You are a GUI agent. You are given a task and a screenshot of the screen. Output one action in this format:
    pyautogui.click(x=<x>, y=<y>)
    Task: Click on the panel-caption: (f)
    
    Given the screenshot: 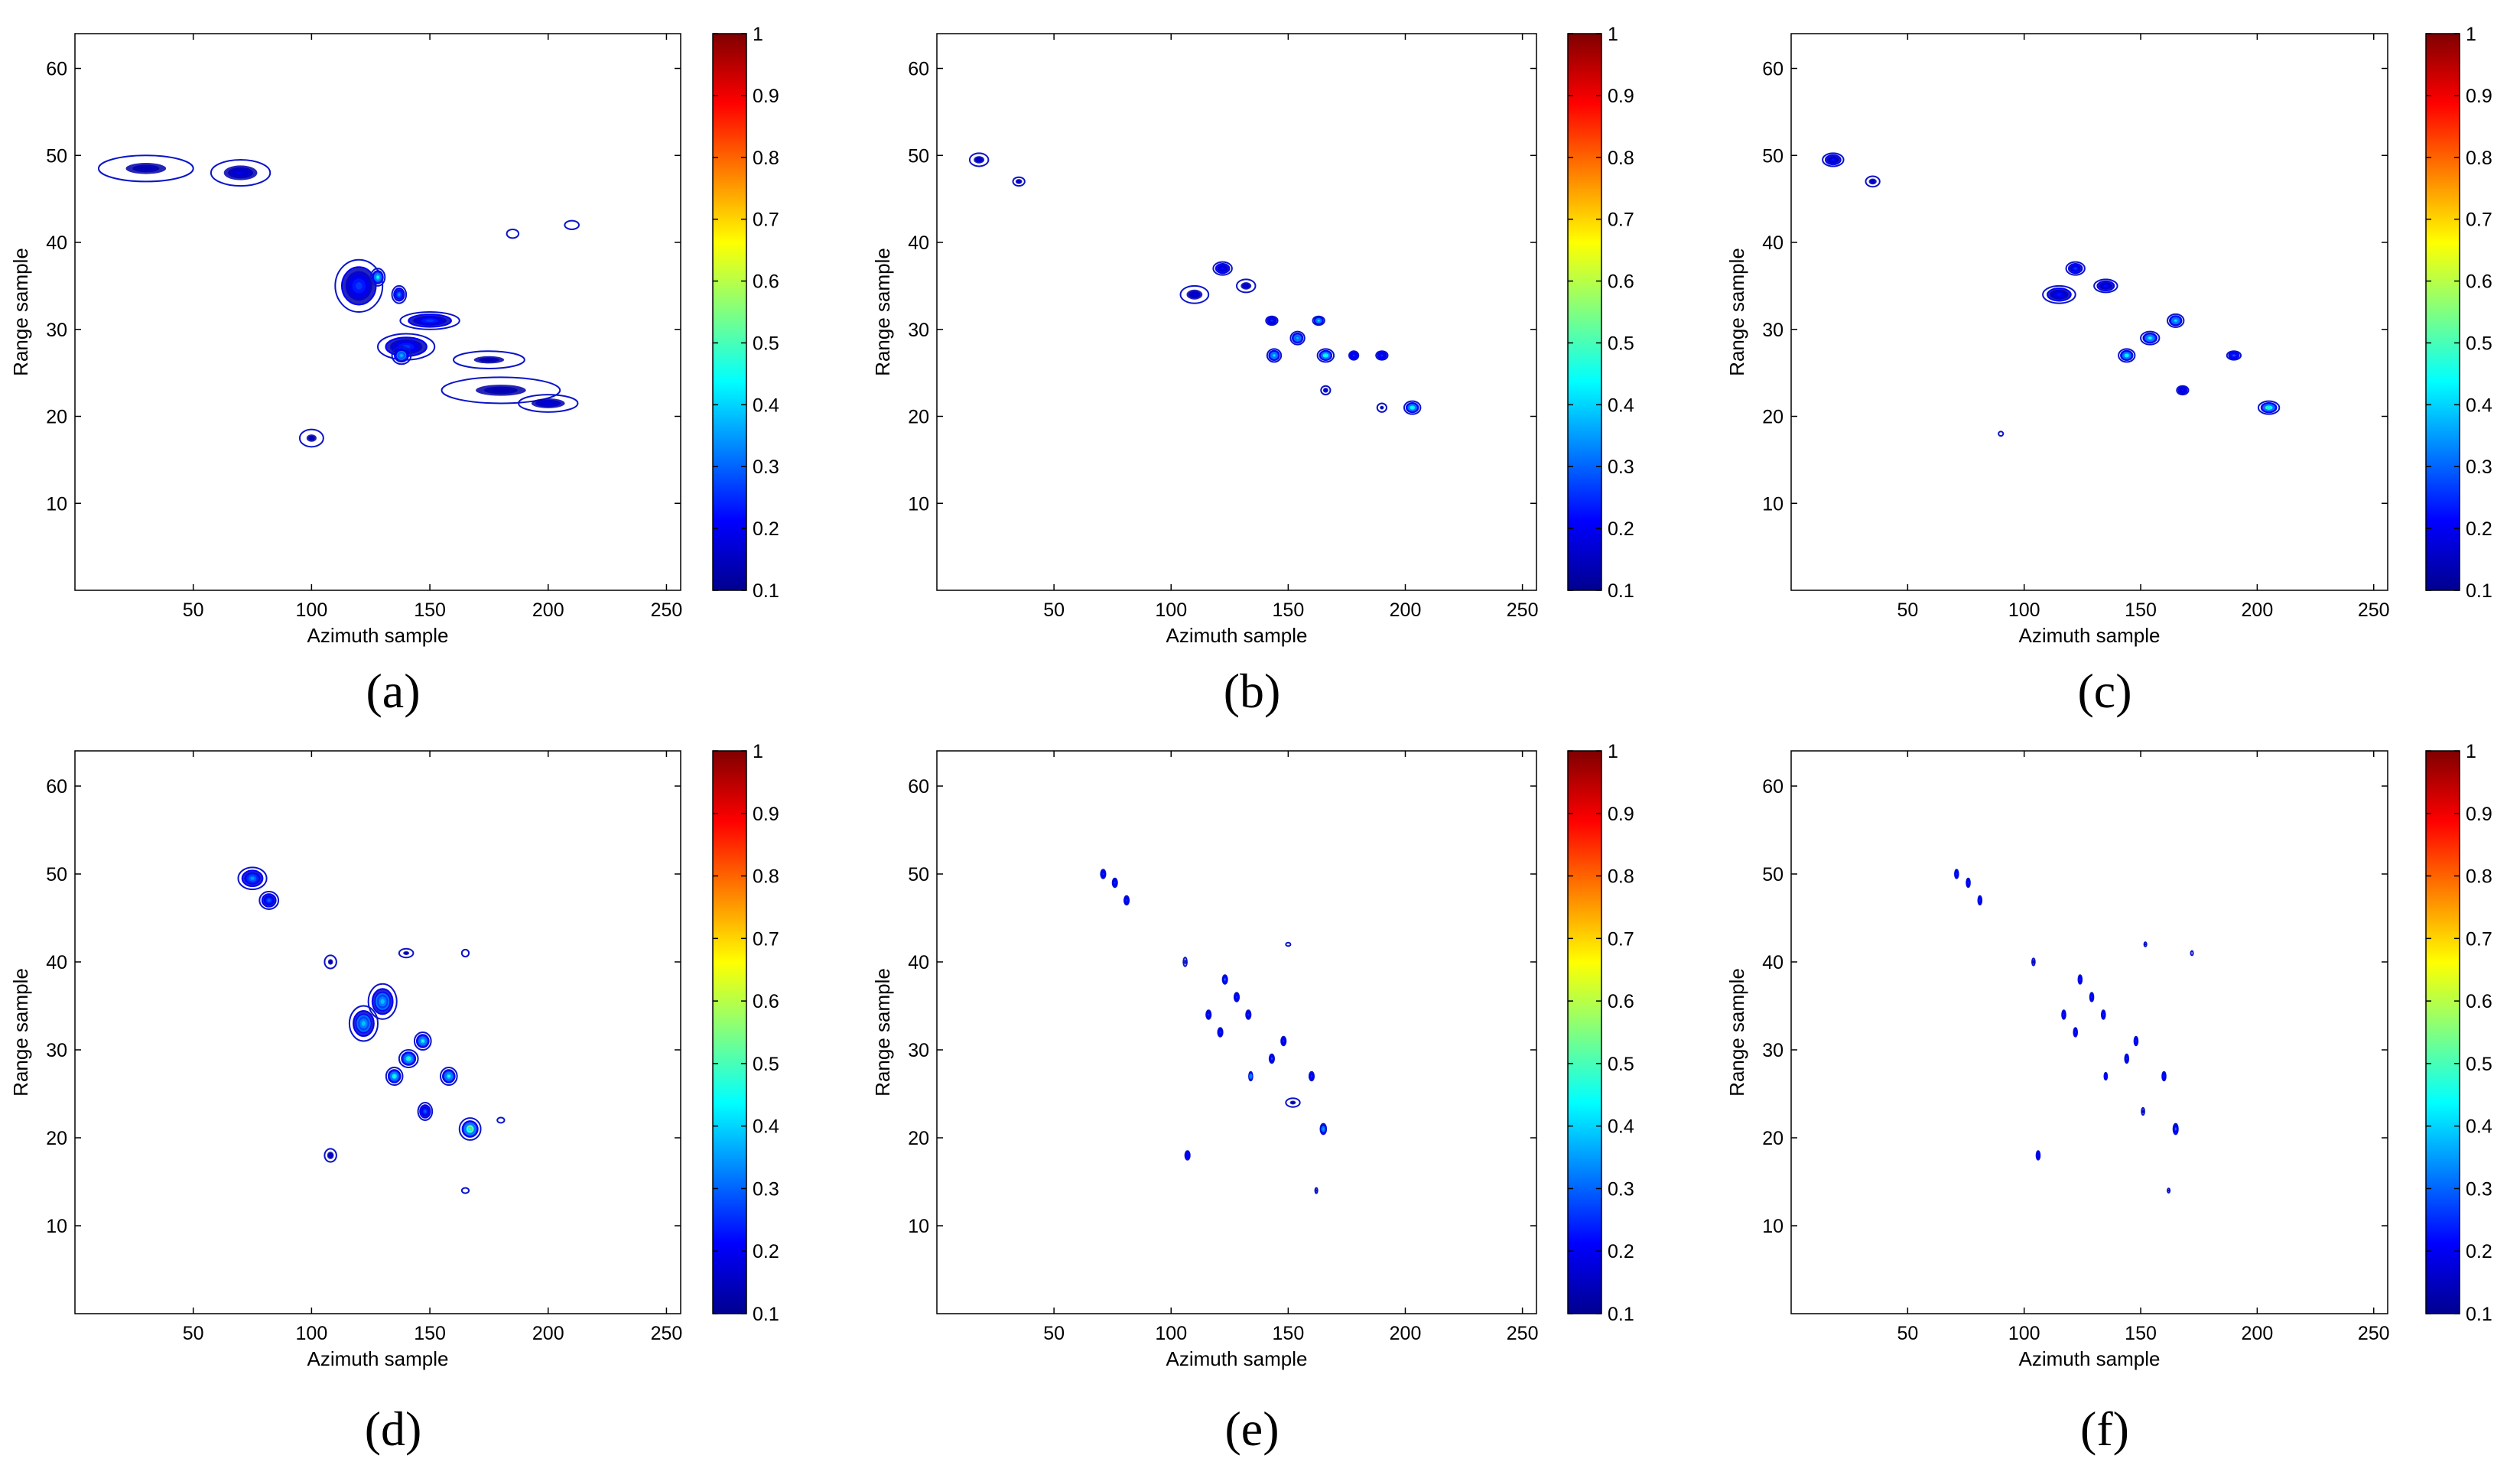 What is the action you would take?
    pyautogui.click(x=2104, y=1429)
    